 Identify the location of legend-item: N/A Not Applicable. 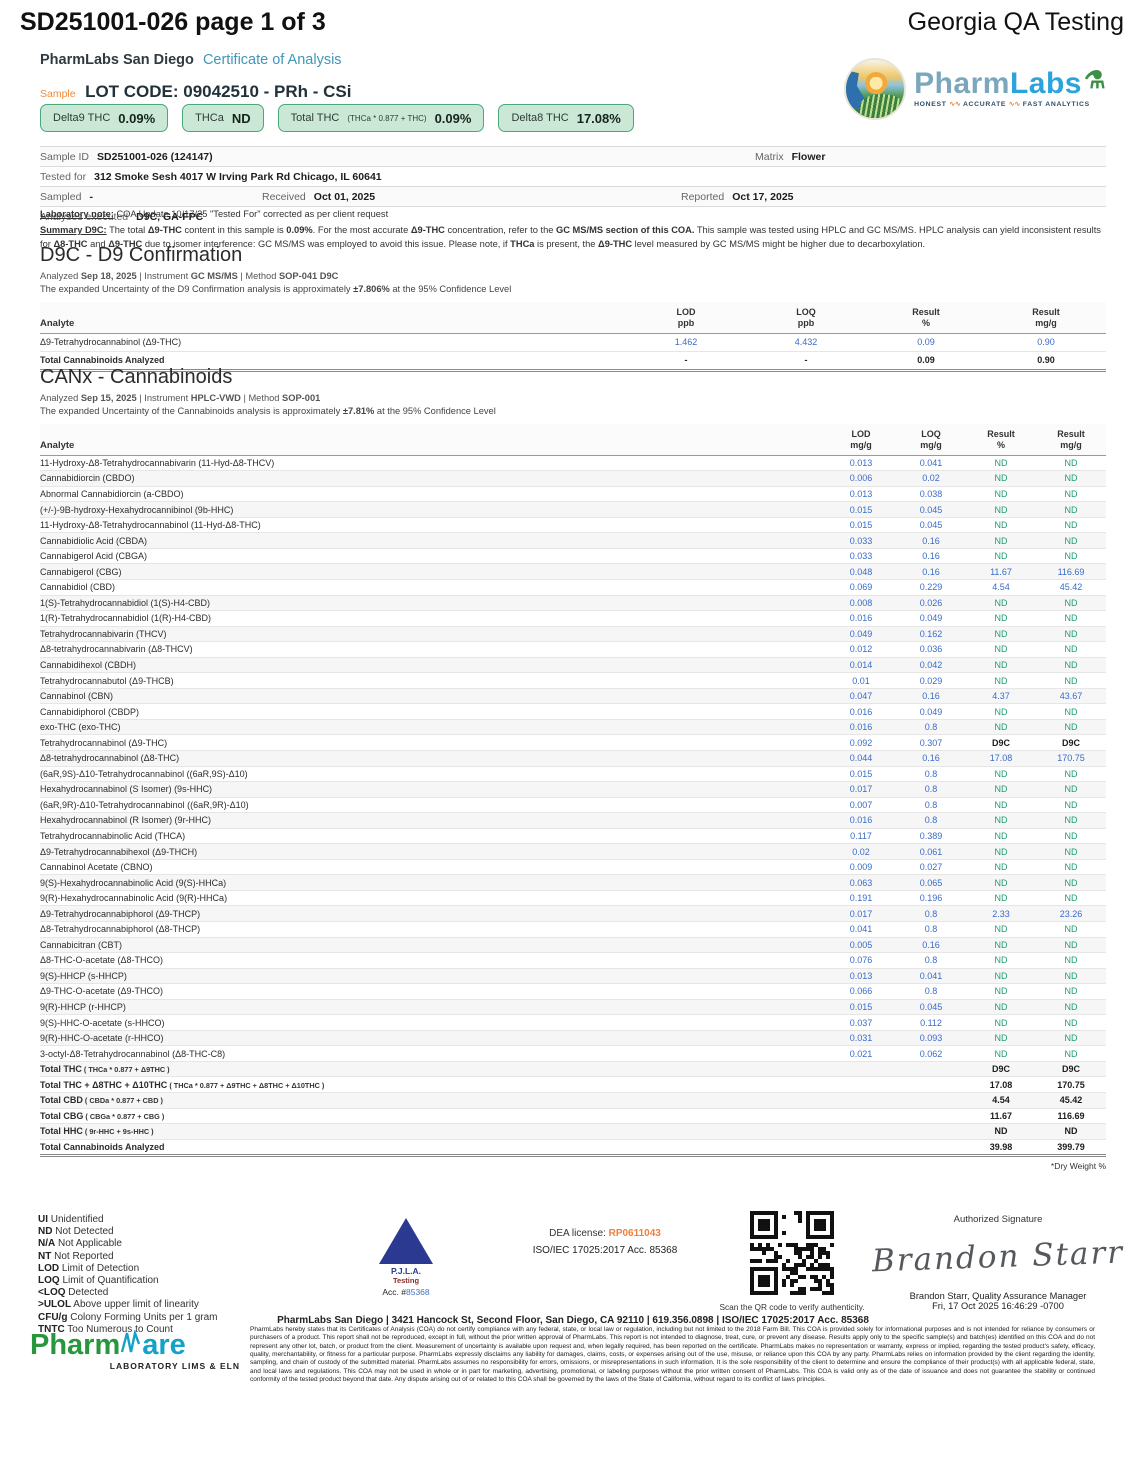
(80, 1244).